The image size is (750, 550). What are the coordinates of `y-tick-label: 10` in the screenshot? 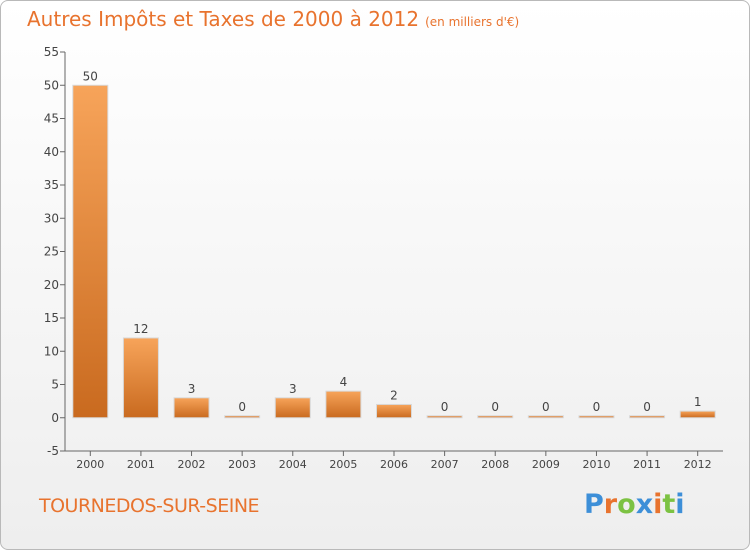 It's located at (51, 351).